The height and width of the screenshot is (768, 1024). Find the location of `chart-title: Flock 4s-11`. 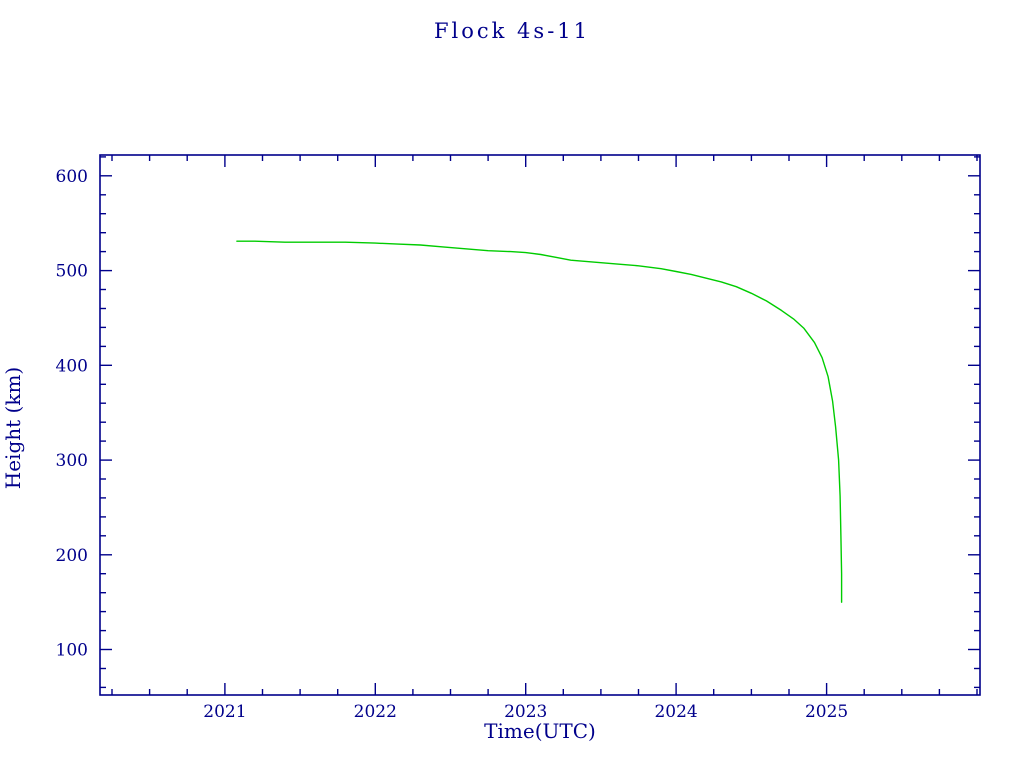

chart-title: Flock 4s-11 is located at coordinates (512, 31).